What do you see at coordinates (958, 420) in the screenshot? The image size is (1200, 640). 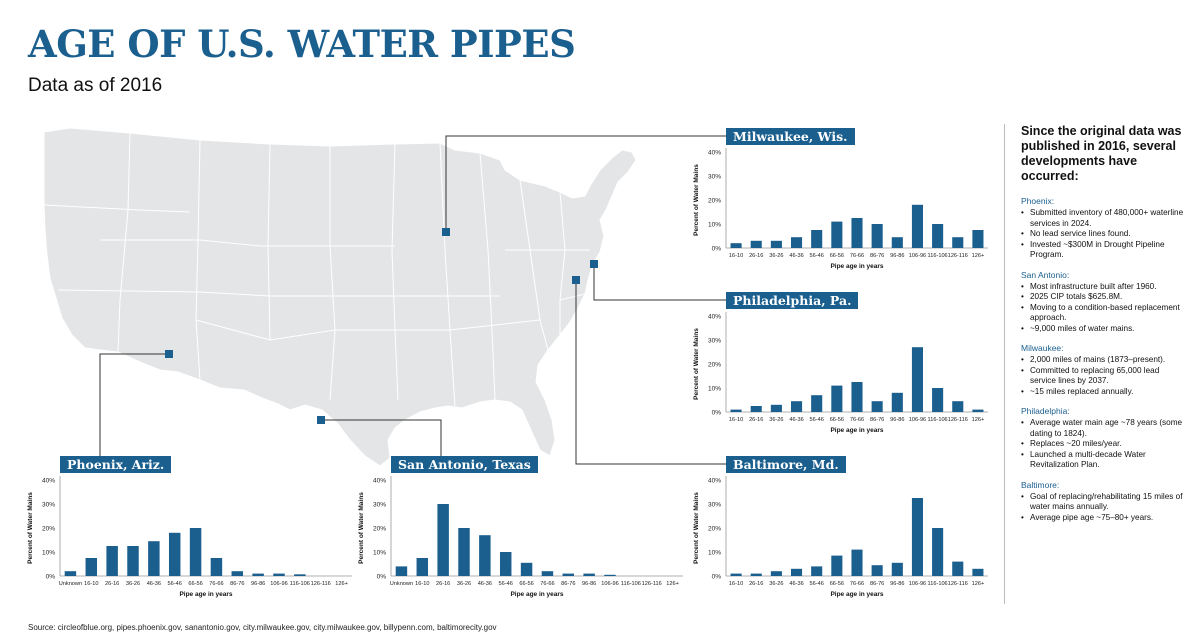 I see `x-tick-label: 126-116` at bounding box center [958, 420].